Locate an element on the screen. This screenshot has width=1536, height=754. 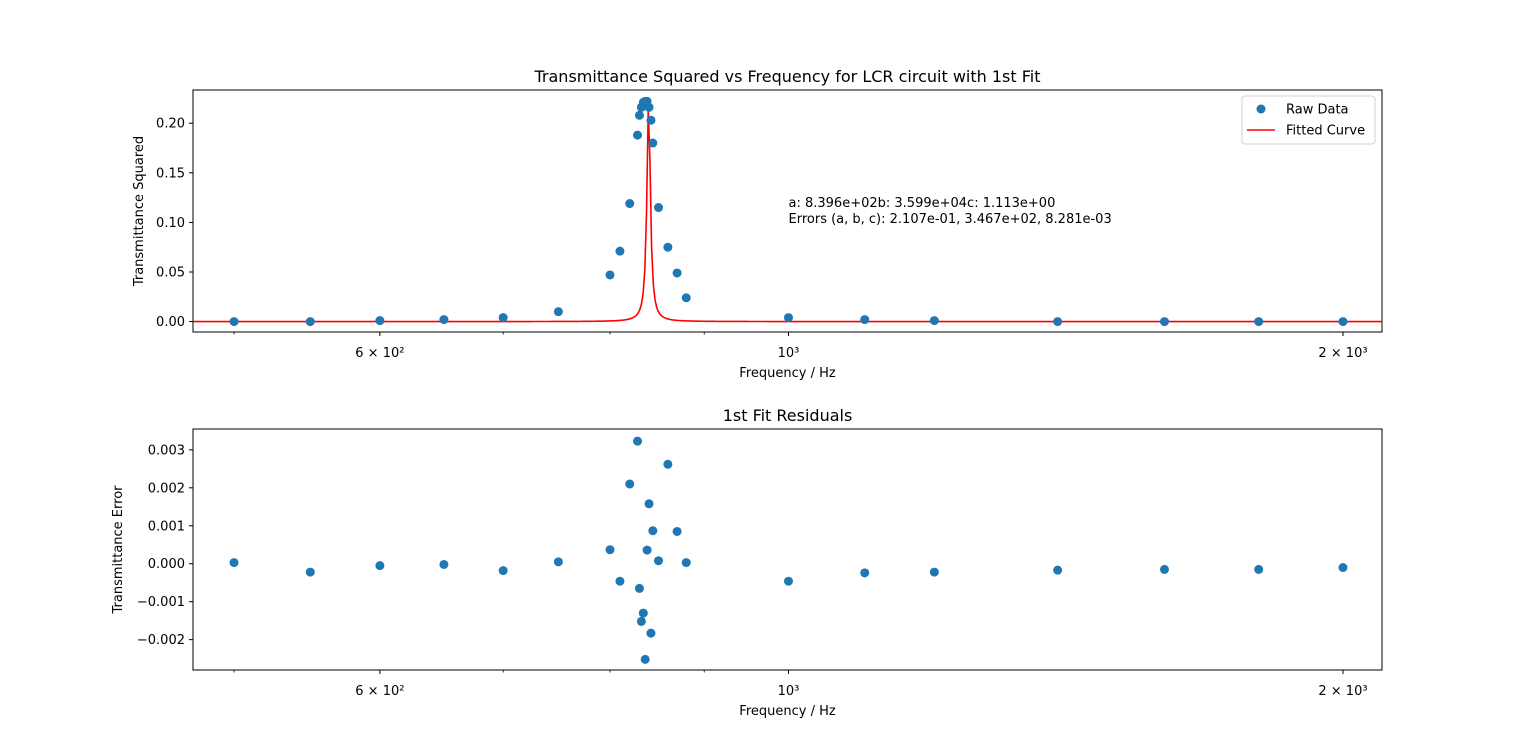
y-tick-label: 0.10 is located at coordinates (170, 223).